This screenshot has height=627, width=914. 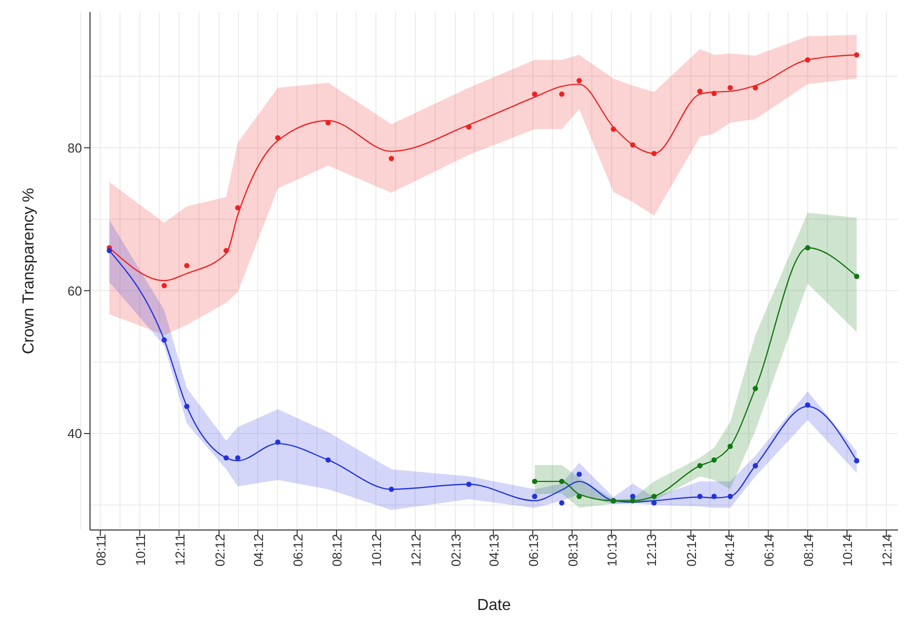 What do you see at coordinates (456, 550) in the screenshot?
I see `x-tick-label: 02:13` at bounding box center [456, 550].